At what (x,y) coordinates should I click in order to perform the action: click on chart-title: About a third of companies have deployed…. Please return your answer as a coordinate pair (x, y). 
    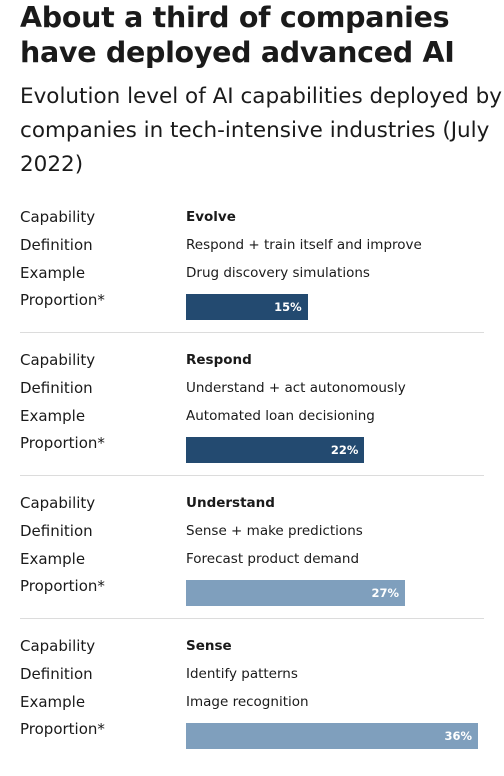
    Looking at the image, I should click on (237, 35).